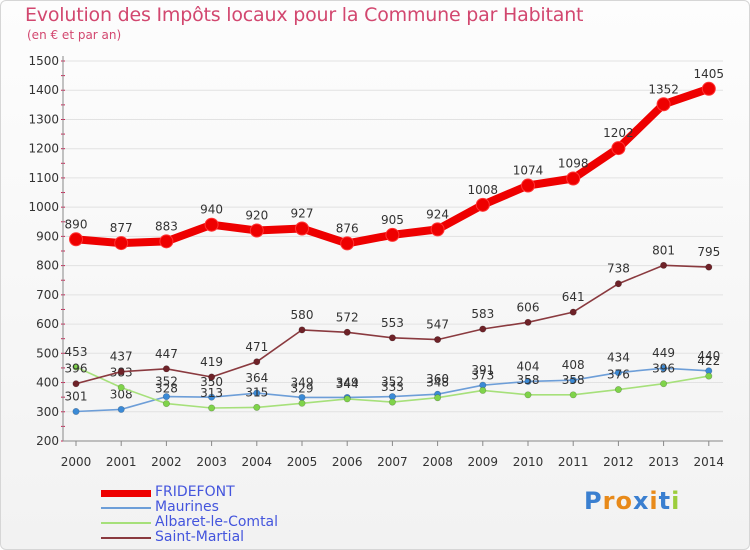  I want to click on proxiti-logo: Proxiti, so click(632, 501).